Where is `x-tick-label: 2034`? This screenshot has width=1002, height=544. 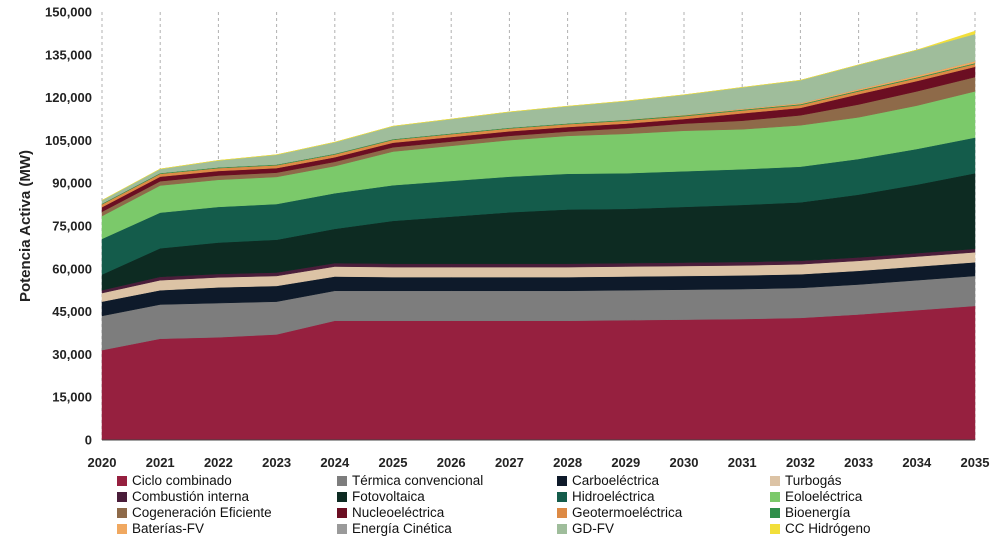 x-tick-label: 2034 is located at coordinates (917, 462).